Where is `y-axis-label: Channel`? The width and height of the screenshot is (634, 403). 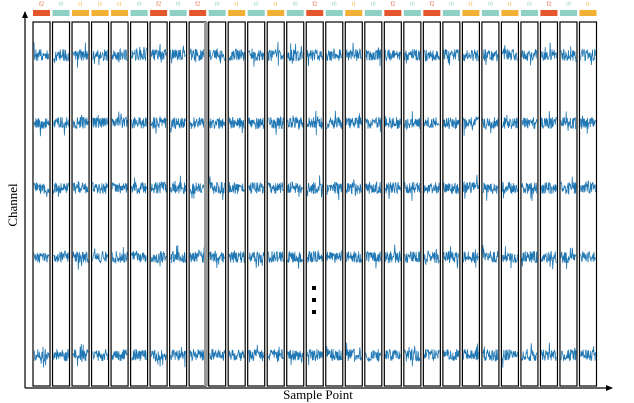 y-axis-label: Channel is located at coordinates (12, 205).